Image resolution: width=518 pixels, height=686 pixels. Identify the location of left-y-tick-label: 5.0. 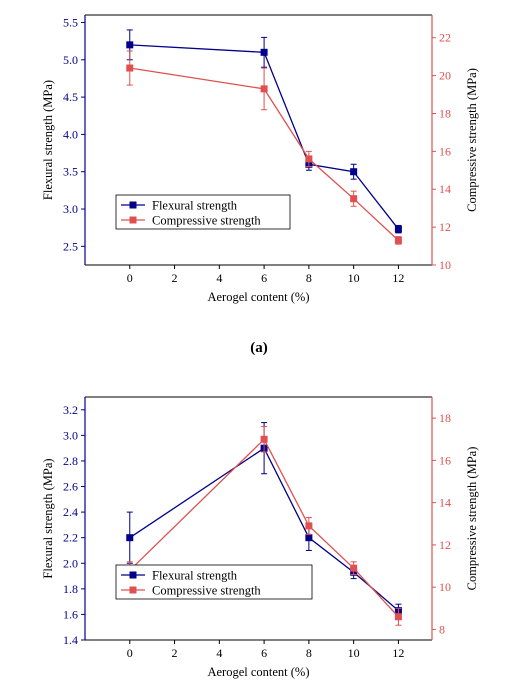
(70, 60).